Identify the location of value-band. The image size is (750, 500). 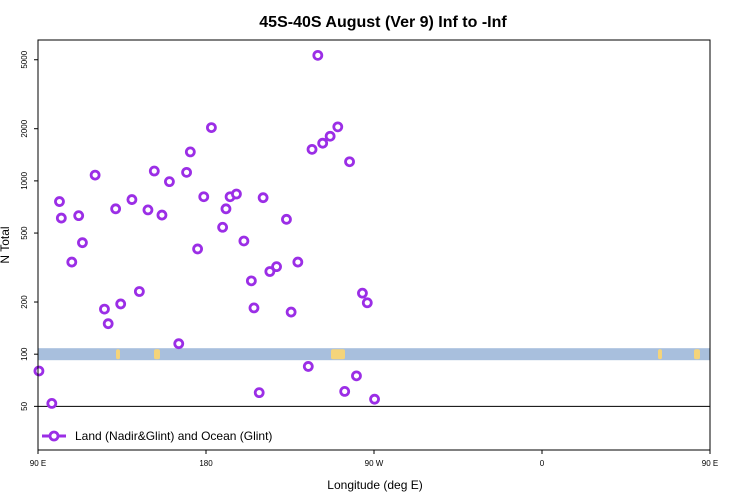
(374, 354).